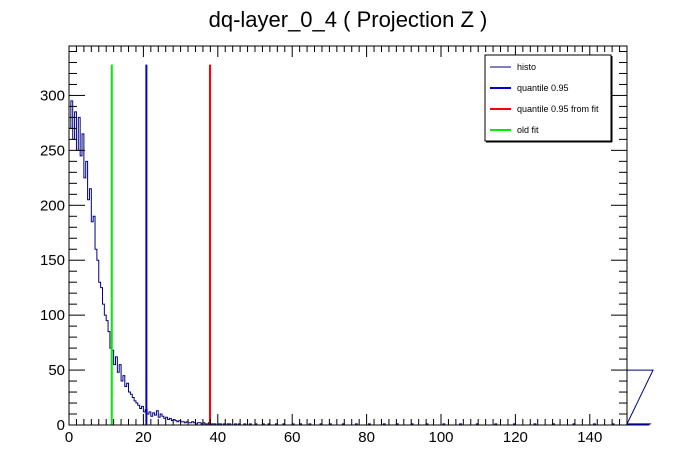  Describe the element at coordinates (52, 205) in the screenshot. I see `y-tick-label: 200` at that location.